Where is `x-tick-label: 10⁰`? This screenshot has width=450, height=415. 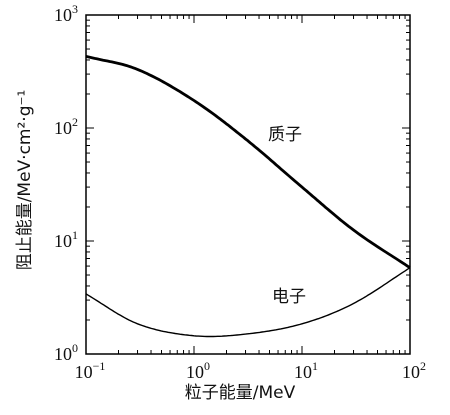 x-tick-label: 10⁰ is located at coordinates (198, 370).